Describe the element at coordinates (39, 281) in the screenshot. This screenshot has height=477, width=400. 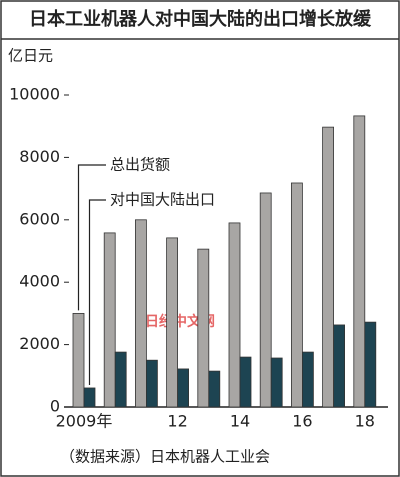
I see `y-tick-label: 4000` at that location.